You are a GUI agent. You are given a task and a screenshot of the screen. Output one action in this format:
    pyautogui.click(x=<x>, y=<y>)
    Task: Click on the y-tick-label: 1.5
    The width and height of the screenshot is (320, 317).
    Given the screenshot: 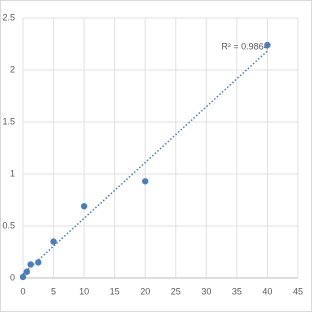 What is the action you would take?
    pyautogui.click(x=8, y=121)
    